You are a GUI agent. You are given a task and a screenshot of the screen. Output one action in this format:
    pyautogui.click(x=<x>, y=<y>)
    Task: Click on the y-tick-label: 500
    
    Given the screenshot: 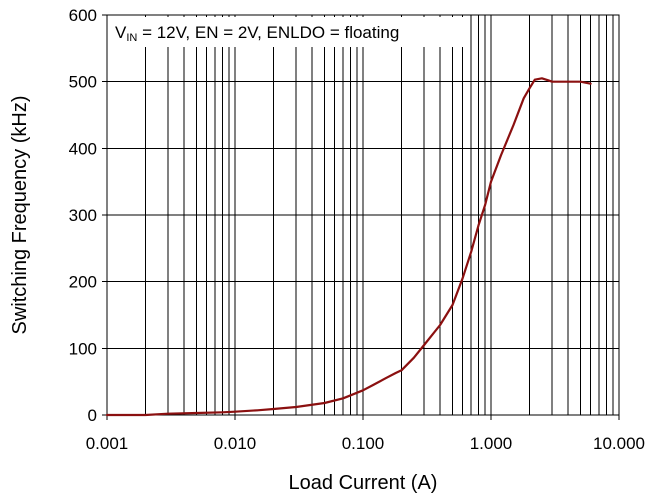 What is the action you would take?
    pyautogui.click(x=83, y=82)
    